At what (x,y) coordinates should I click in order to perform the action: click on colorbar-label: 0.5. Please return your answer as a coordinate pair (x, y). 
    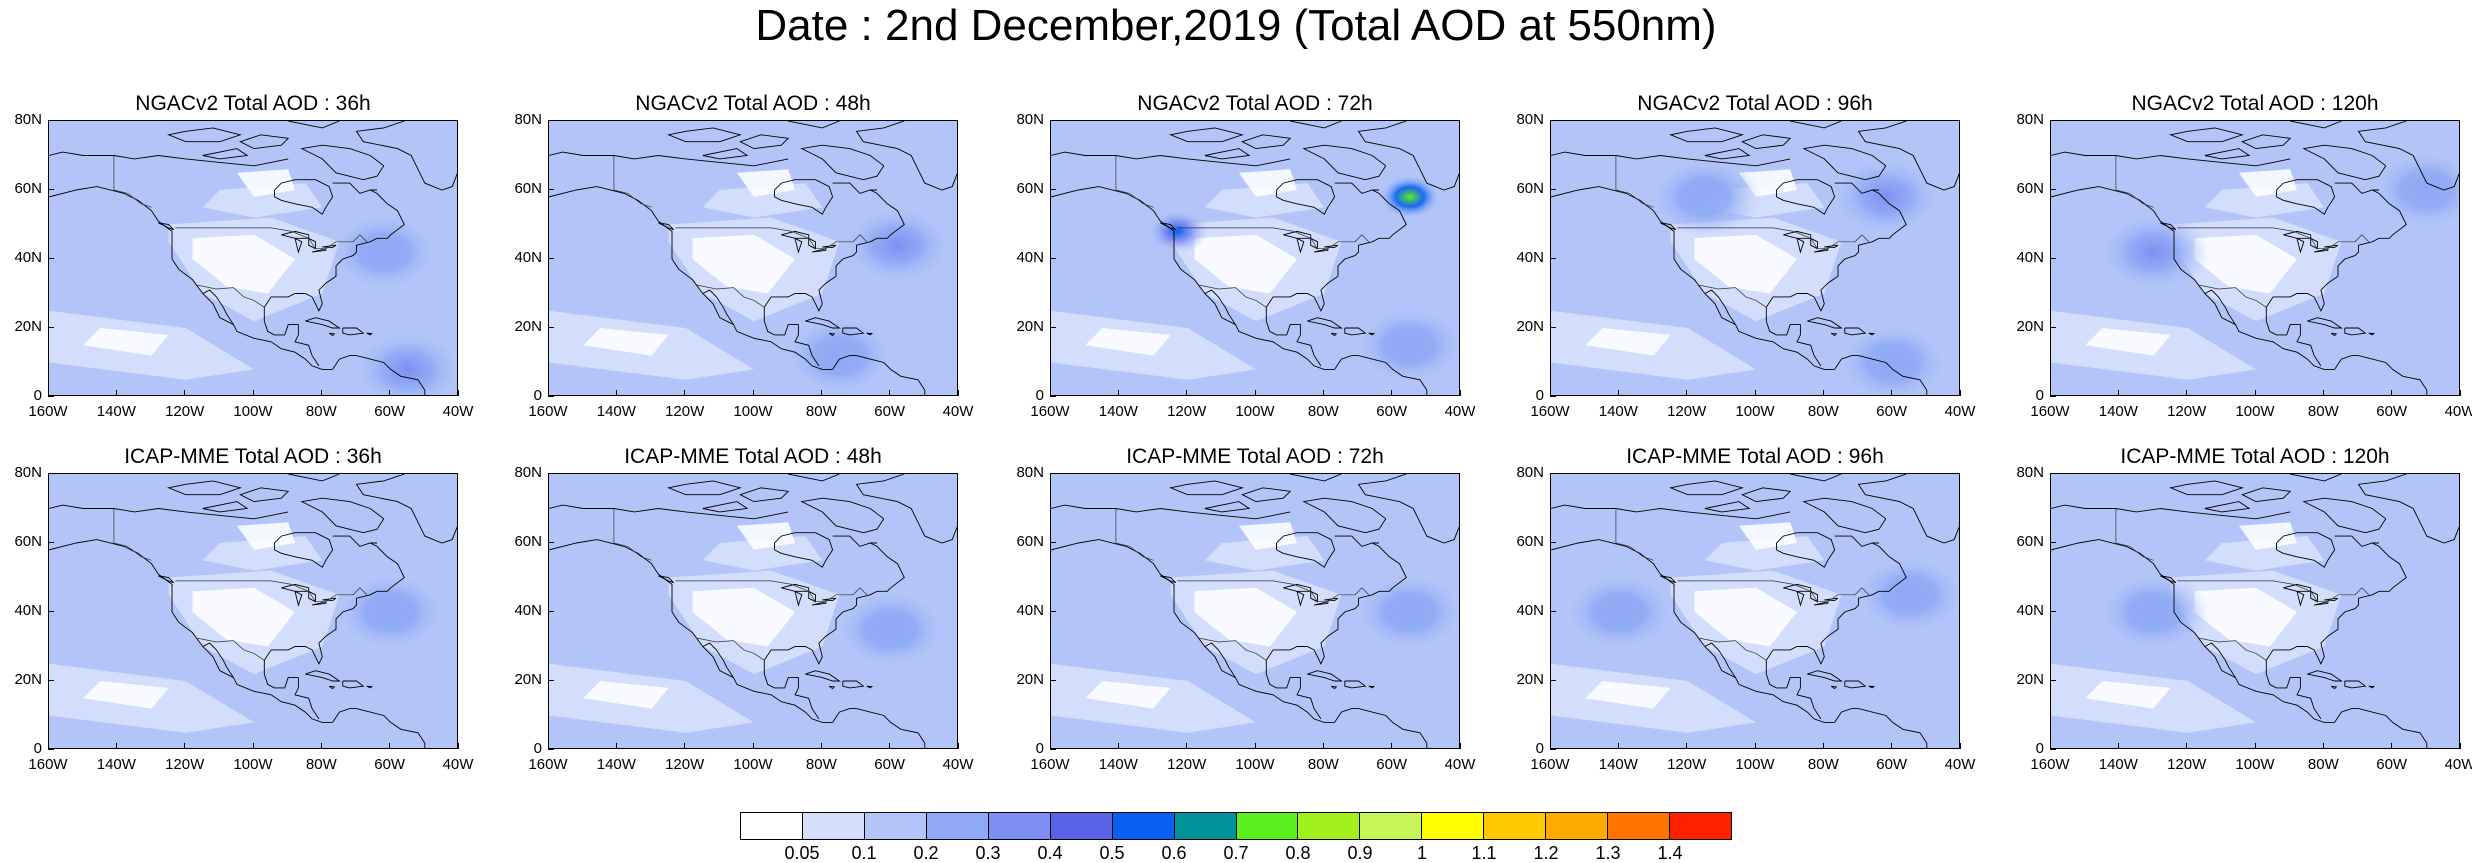
    Looking at the image, I should click on (1112, 853).